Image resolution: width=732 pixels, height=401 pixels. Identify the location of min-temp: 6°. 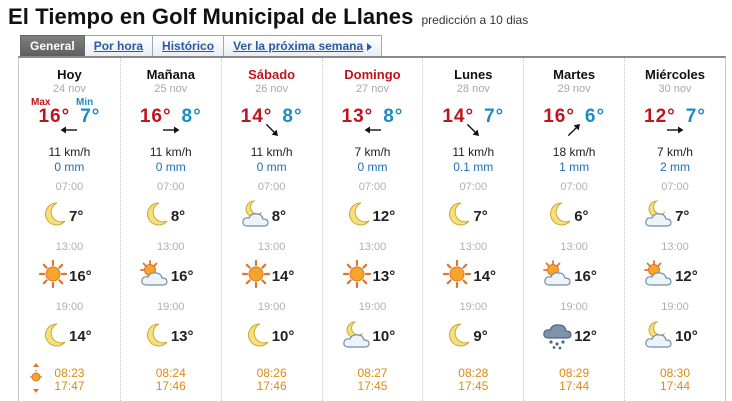
(595, 116).